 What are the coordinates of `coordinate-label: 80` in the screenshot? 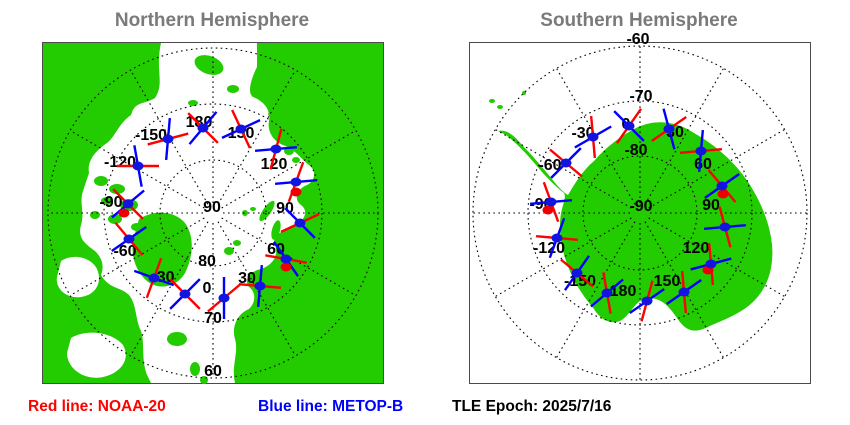 It's located at (207, 261).